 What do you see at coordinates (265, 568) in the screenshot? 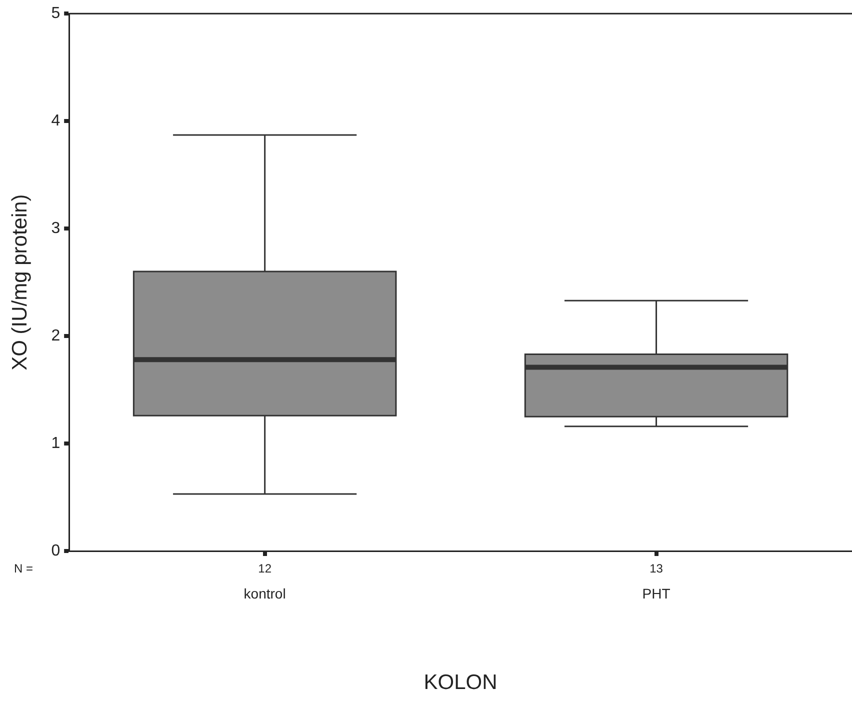
I see `text: 12` at bounding box center [265, 568].